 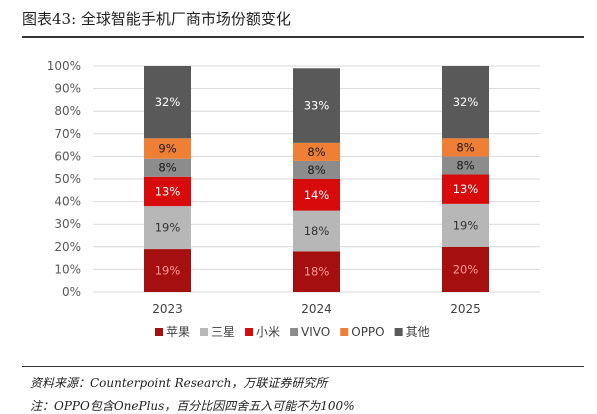 I want to click on title-rule, so click(x=303, y=37).